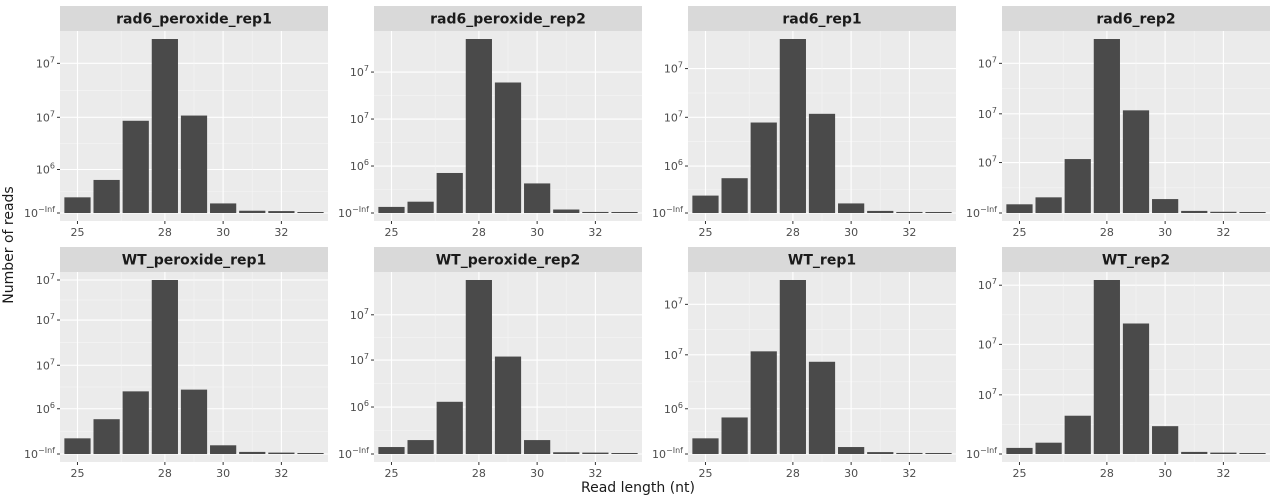  Describe the element at coordinates (194, 261) in the screenshot. I see `facet-title: WT_peroxide_rep1` at that location.